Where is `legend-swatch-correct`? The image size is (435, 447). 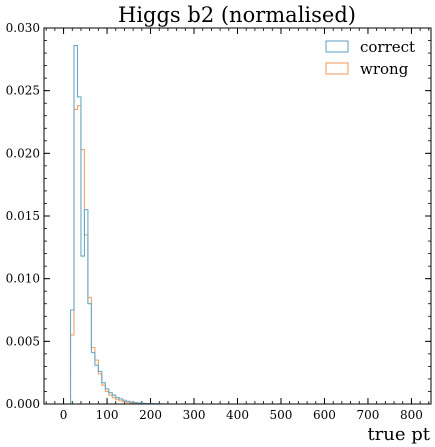
legend-swatch-correct is located at coordinates (337, 46).